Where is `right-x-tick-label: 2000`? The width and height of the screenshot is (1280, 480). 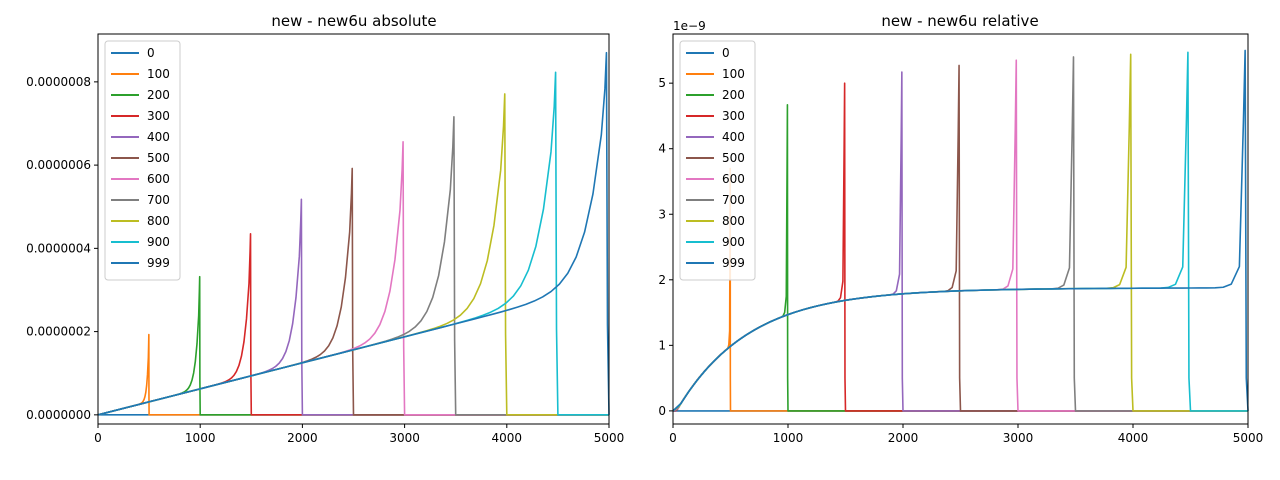
right-x-tick-label: 2000 is located at coordinates (903, 438).